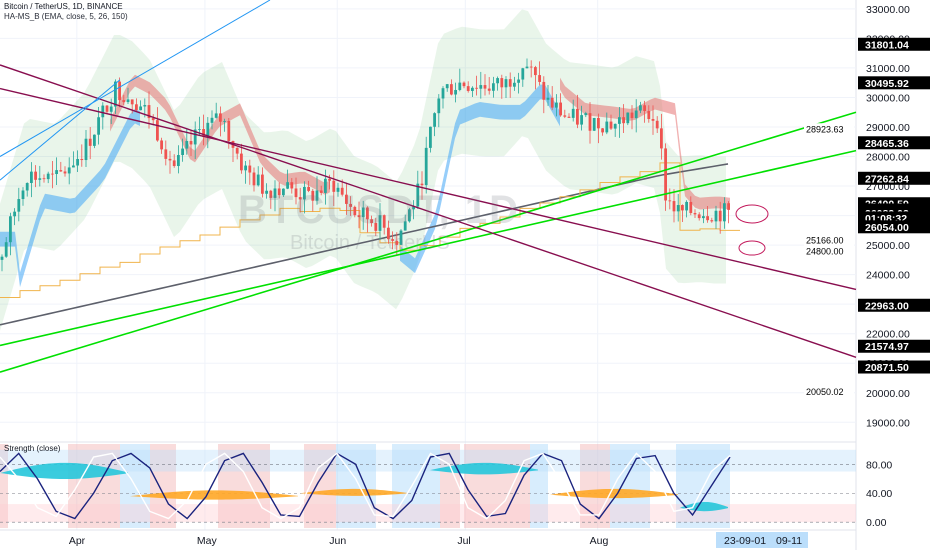 The height and width of the screenshot is (555, 932). I want to click on price-label: 28465.36, so click(887, 144).